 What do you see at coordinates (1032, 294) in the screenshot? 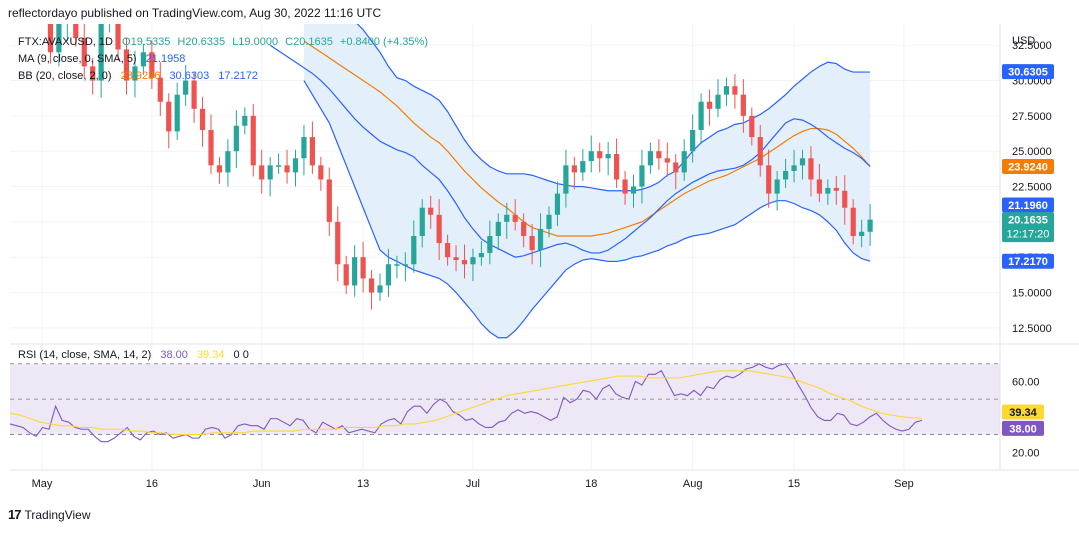
I see `y-tick-label: 15.0000` at bounding box center [1032, 294].